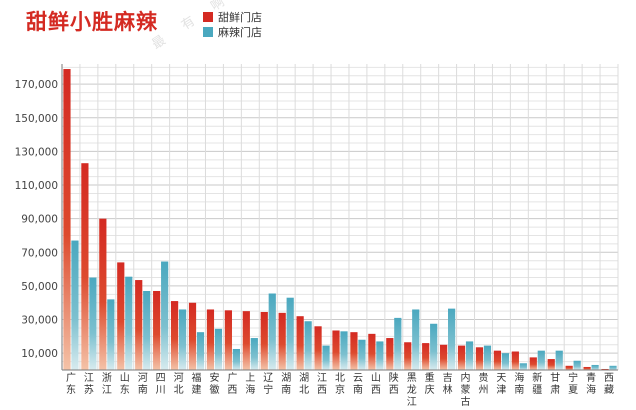  I want to click on y-tick-label: 110,000, so click(36, 186).